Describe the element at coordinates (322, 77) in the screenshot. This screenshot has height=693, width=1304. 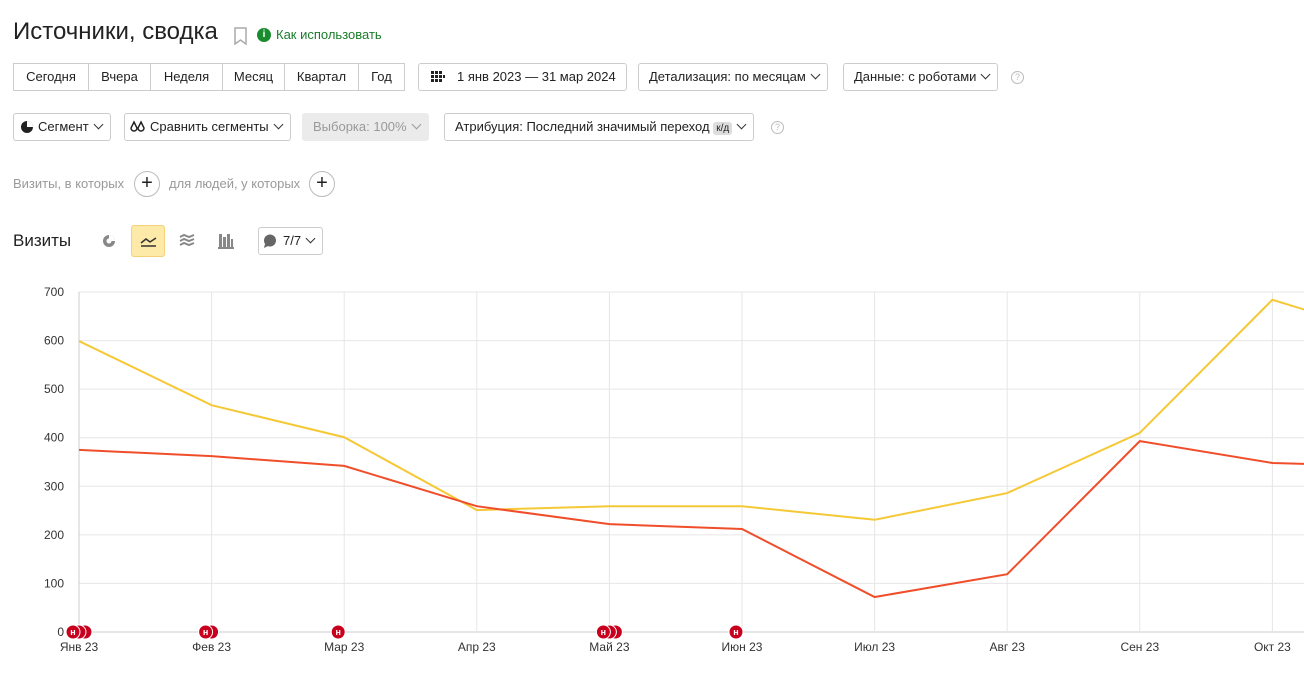
I see `period-button: Квартал` at that location.